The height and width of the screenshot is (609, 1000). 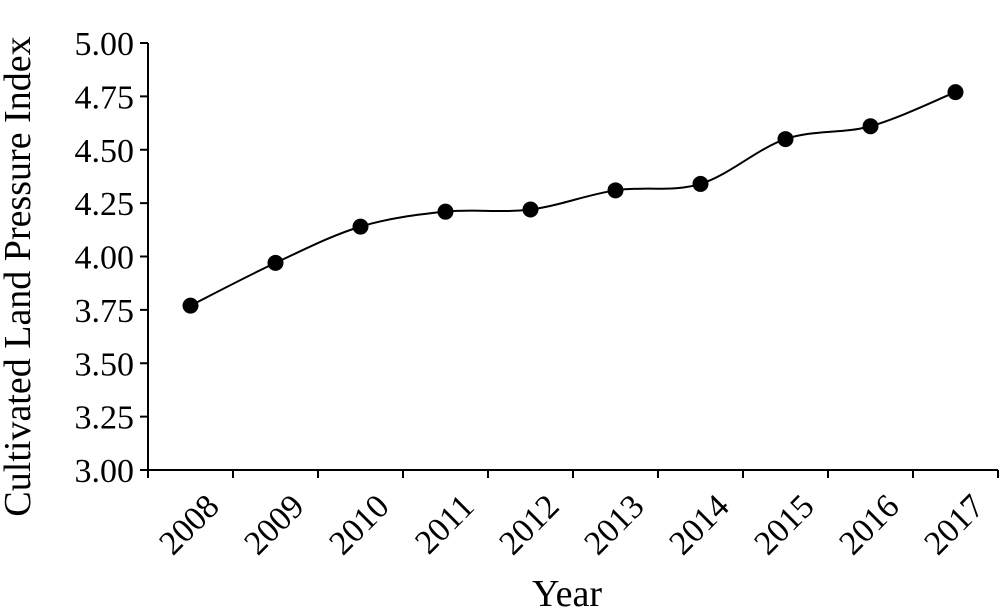 I want to click on y-axis: 3.00 3.25 3.50 3.75 4.00 4.25 4.50 4.75 5.00, so click(x=112, y=258).